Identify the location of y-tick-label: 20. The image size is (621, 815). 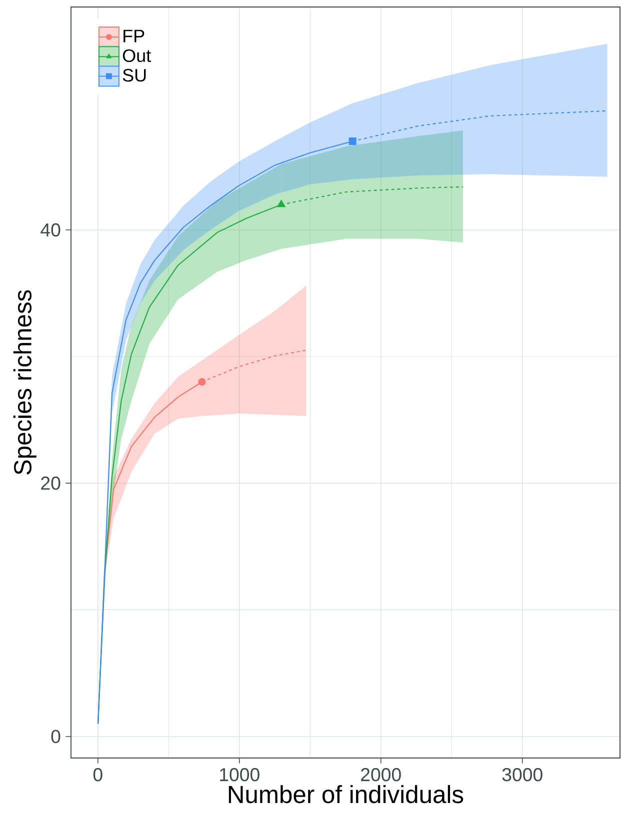
(50, 483).